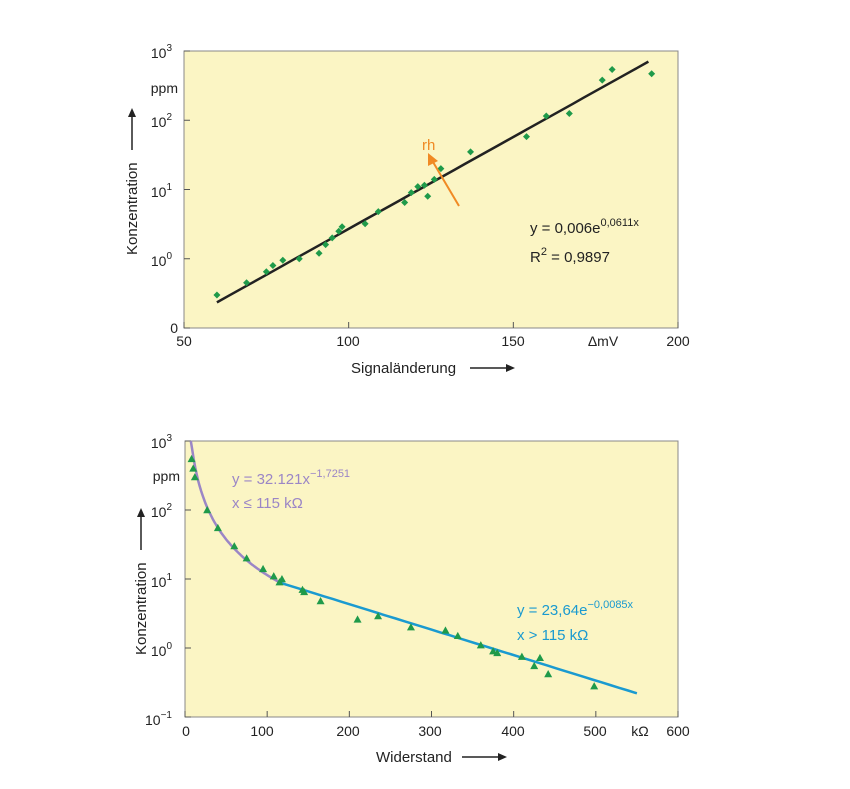 The height and width of the screenshot is (789, 850). Describe the element at coordinates (162, 511) in the screenshot. I see `bottom-y-tick-100: 10²` at that location.